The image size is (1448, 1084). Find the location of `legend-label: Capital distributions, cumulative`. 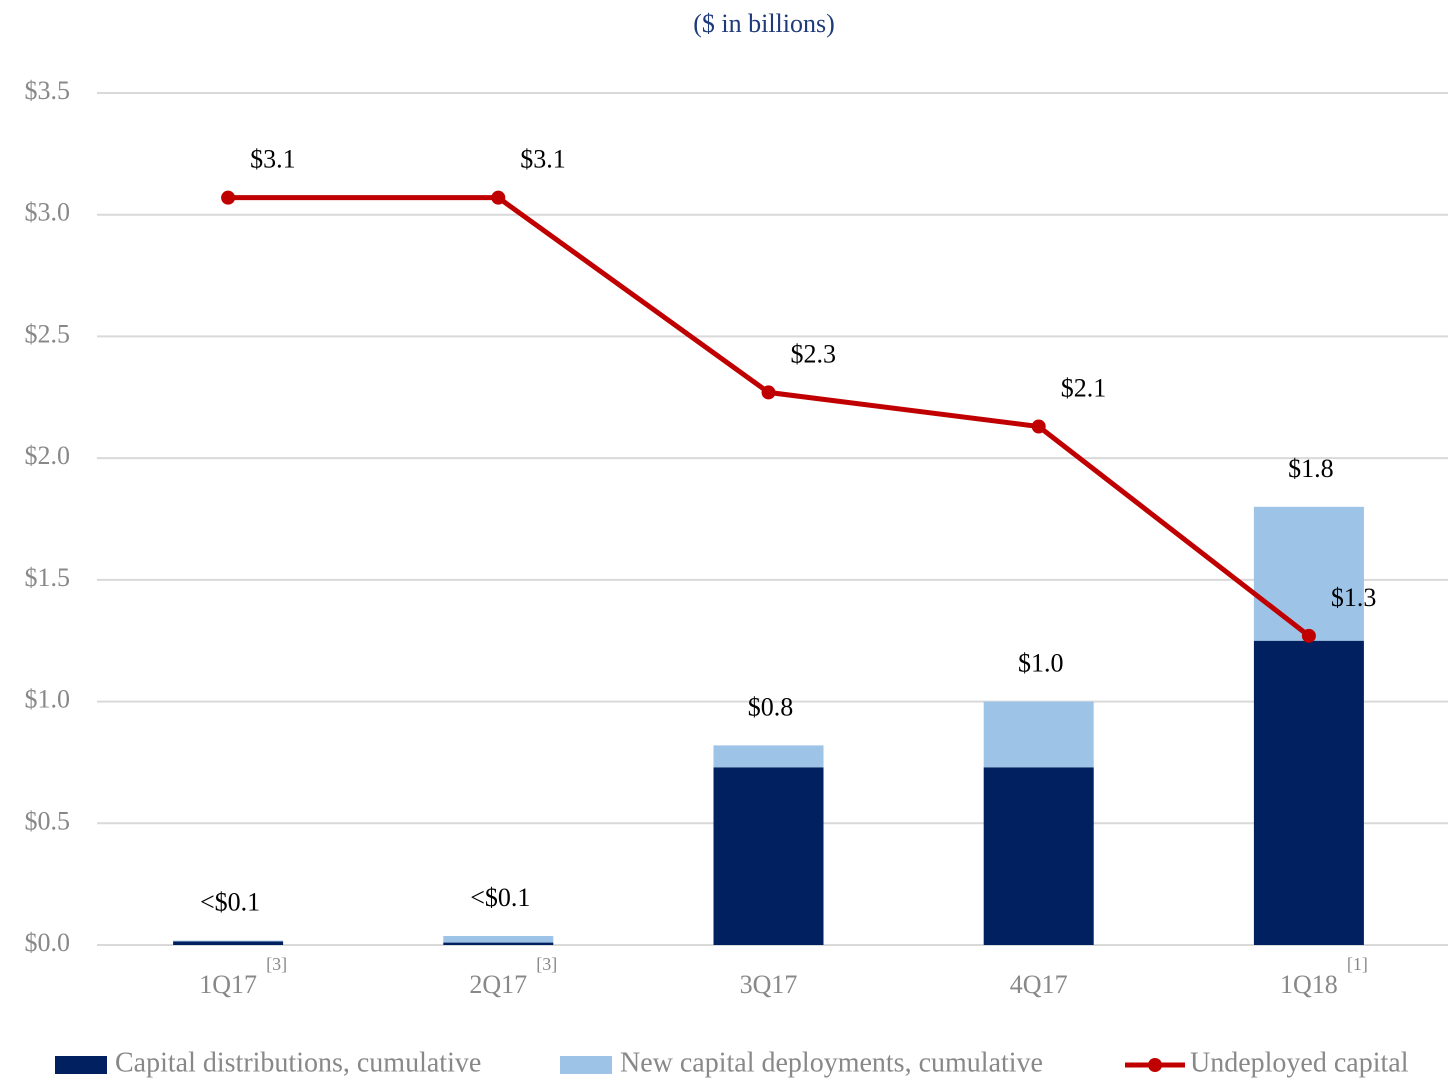

legend-label: Capital distributions, cumulative is located at coordinates (298, 1062).